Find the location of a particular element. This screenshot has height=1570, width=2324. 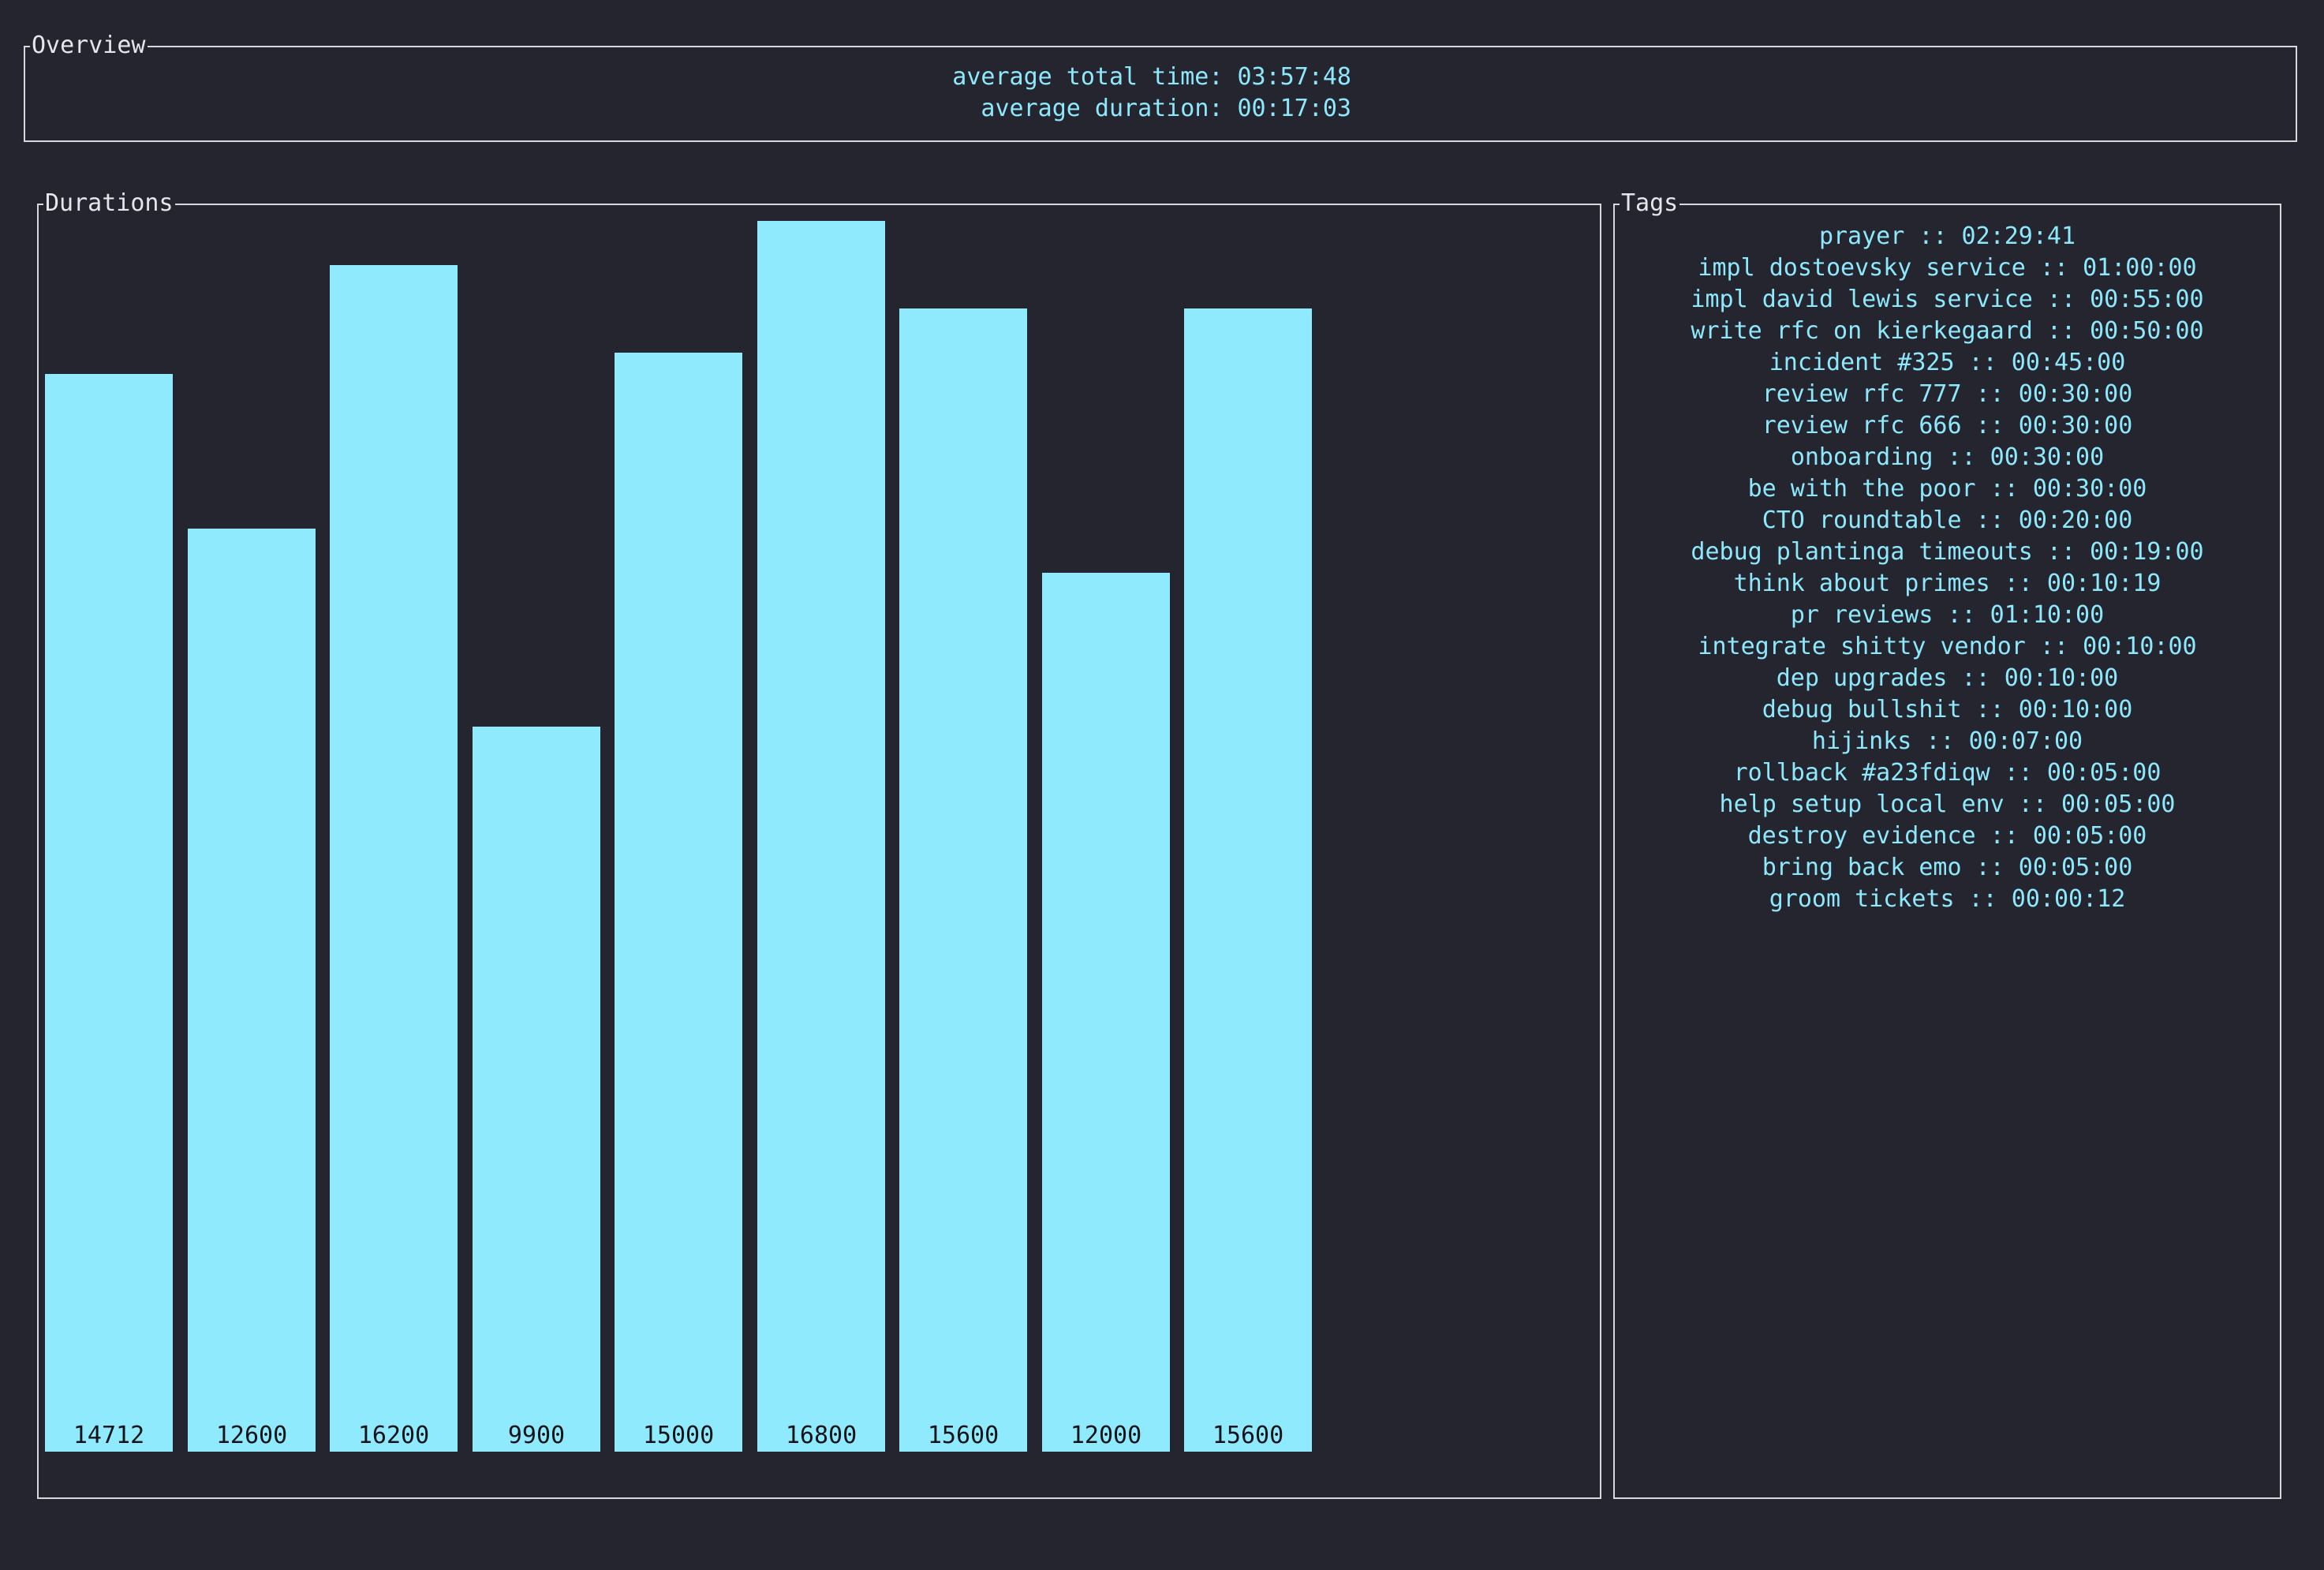

tag-item: review rfc 666 :: 00:30:00 is located at coordinates (1948, 425).